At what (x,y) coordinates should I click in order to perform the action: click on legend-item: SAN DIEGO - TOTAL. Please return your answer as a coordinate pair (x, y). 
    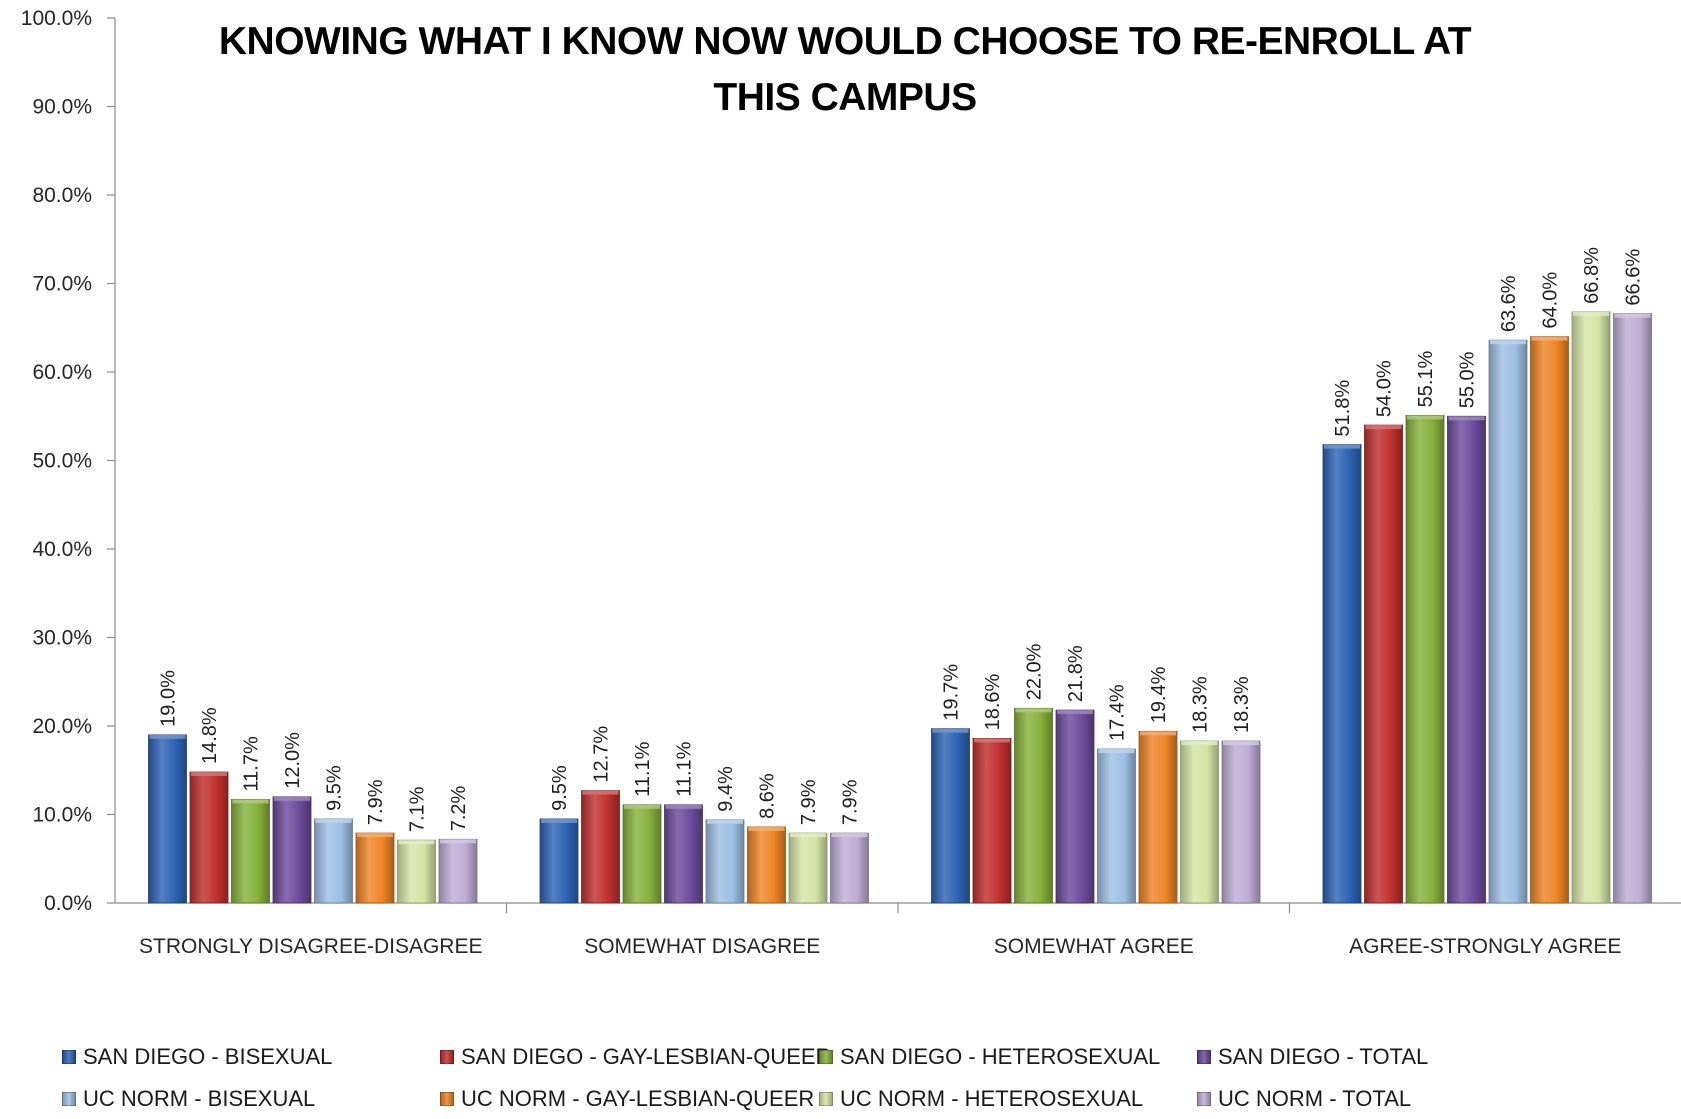
    Looking at the image, I should click on (1312, 1057).